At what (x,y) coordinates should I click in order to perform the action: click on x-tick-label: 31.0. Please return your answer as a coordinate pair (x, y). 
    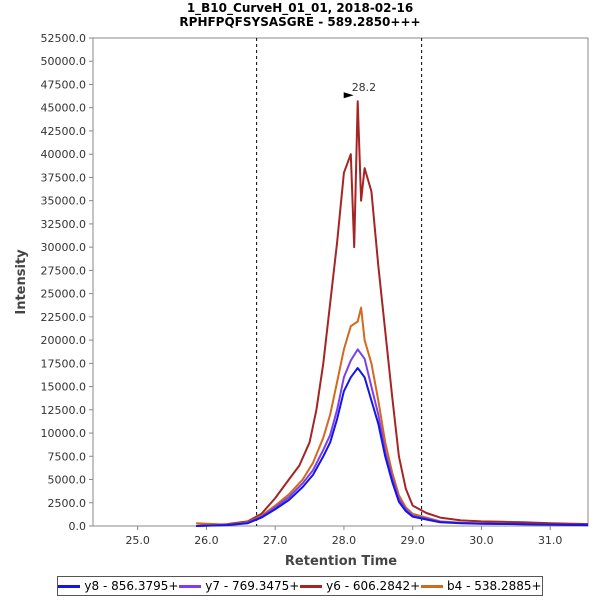
    Looking at the image, I should click on (550, 540).